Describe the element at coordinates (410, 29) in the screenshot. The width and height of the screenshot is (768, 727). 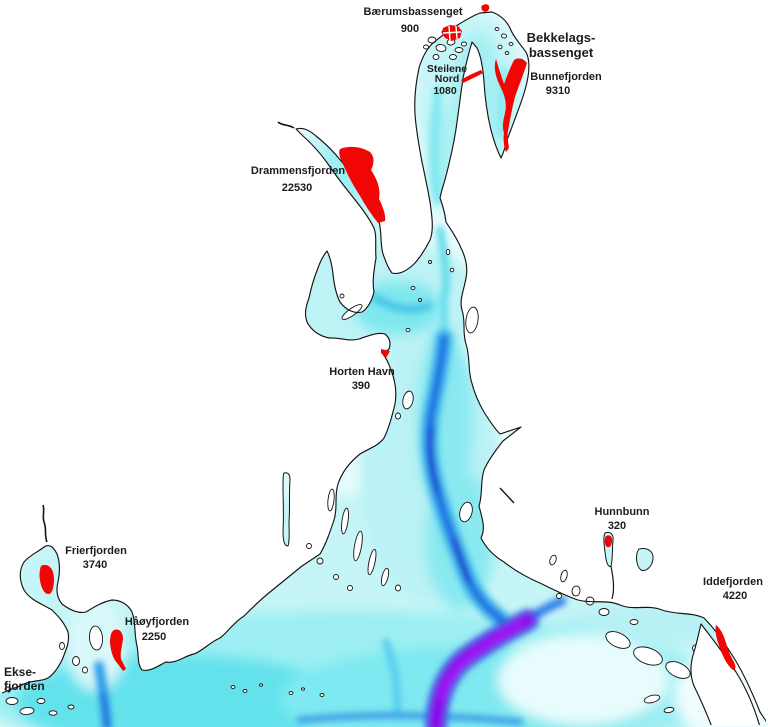
I see `label-baerumsbassenget-value: 900` at that location.